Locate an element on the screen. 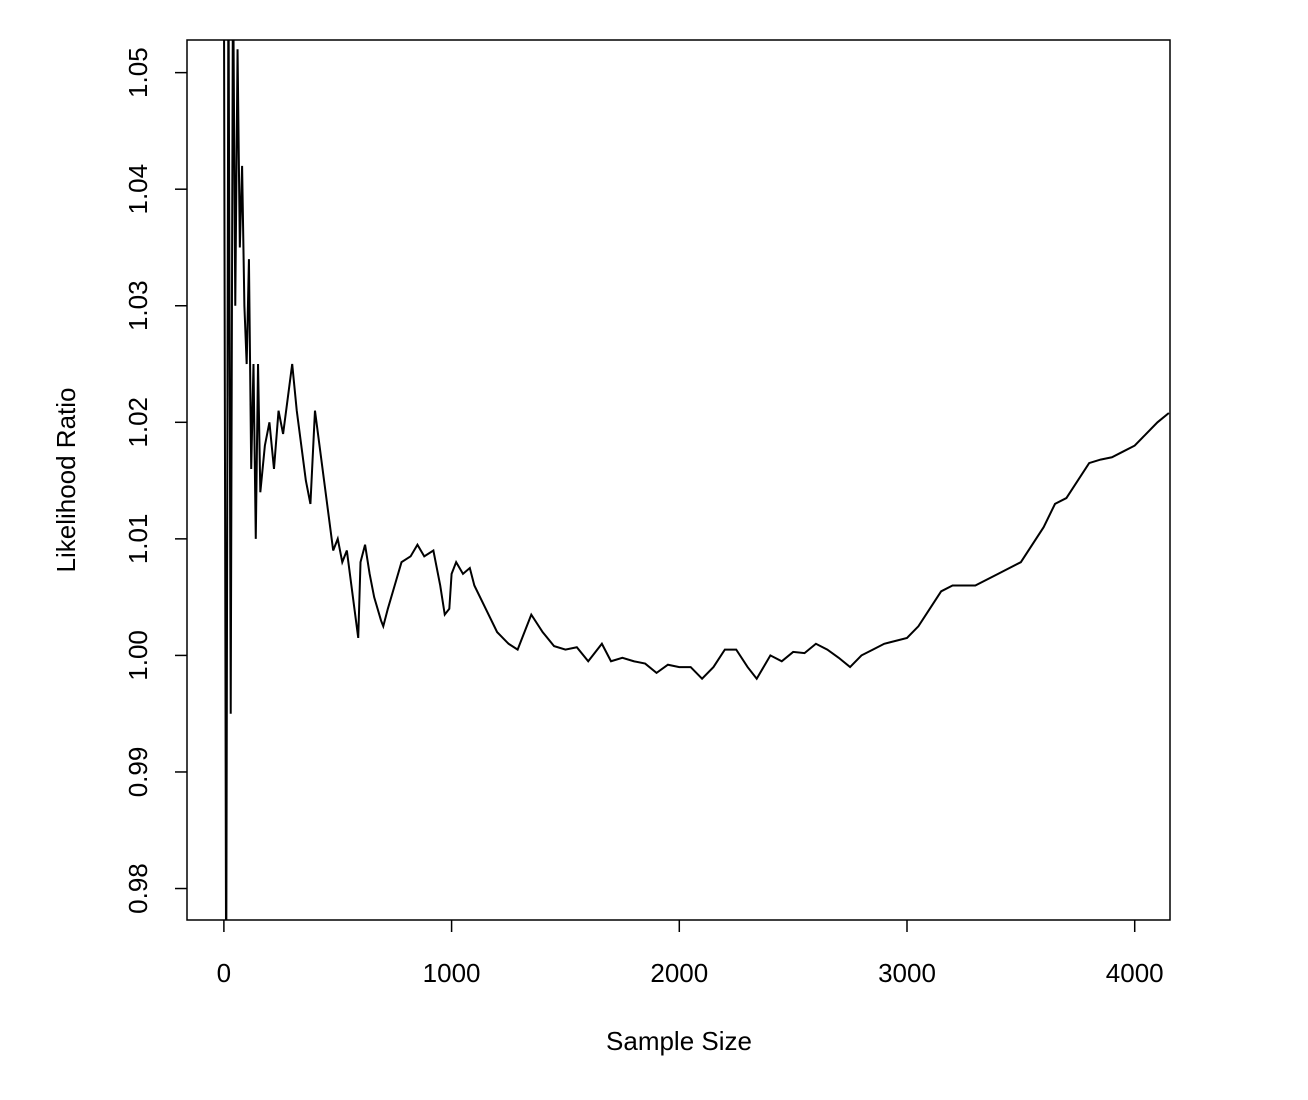 This screenshot has width=1308, height=1100. y-tick-label: 1.03 is located at coordinates (138, 305).